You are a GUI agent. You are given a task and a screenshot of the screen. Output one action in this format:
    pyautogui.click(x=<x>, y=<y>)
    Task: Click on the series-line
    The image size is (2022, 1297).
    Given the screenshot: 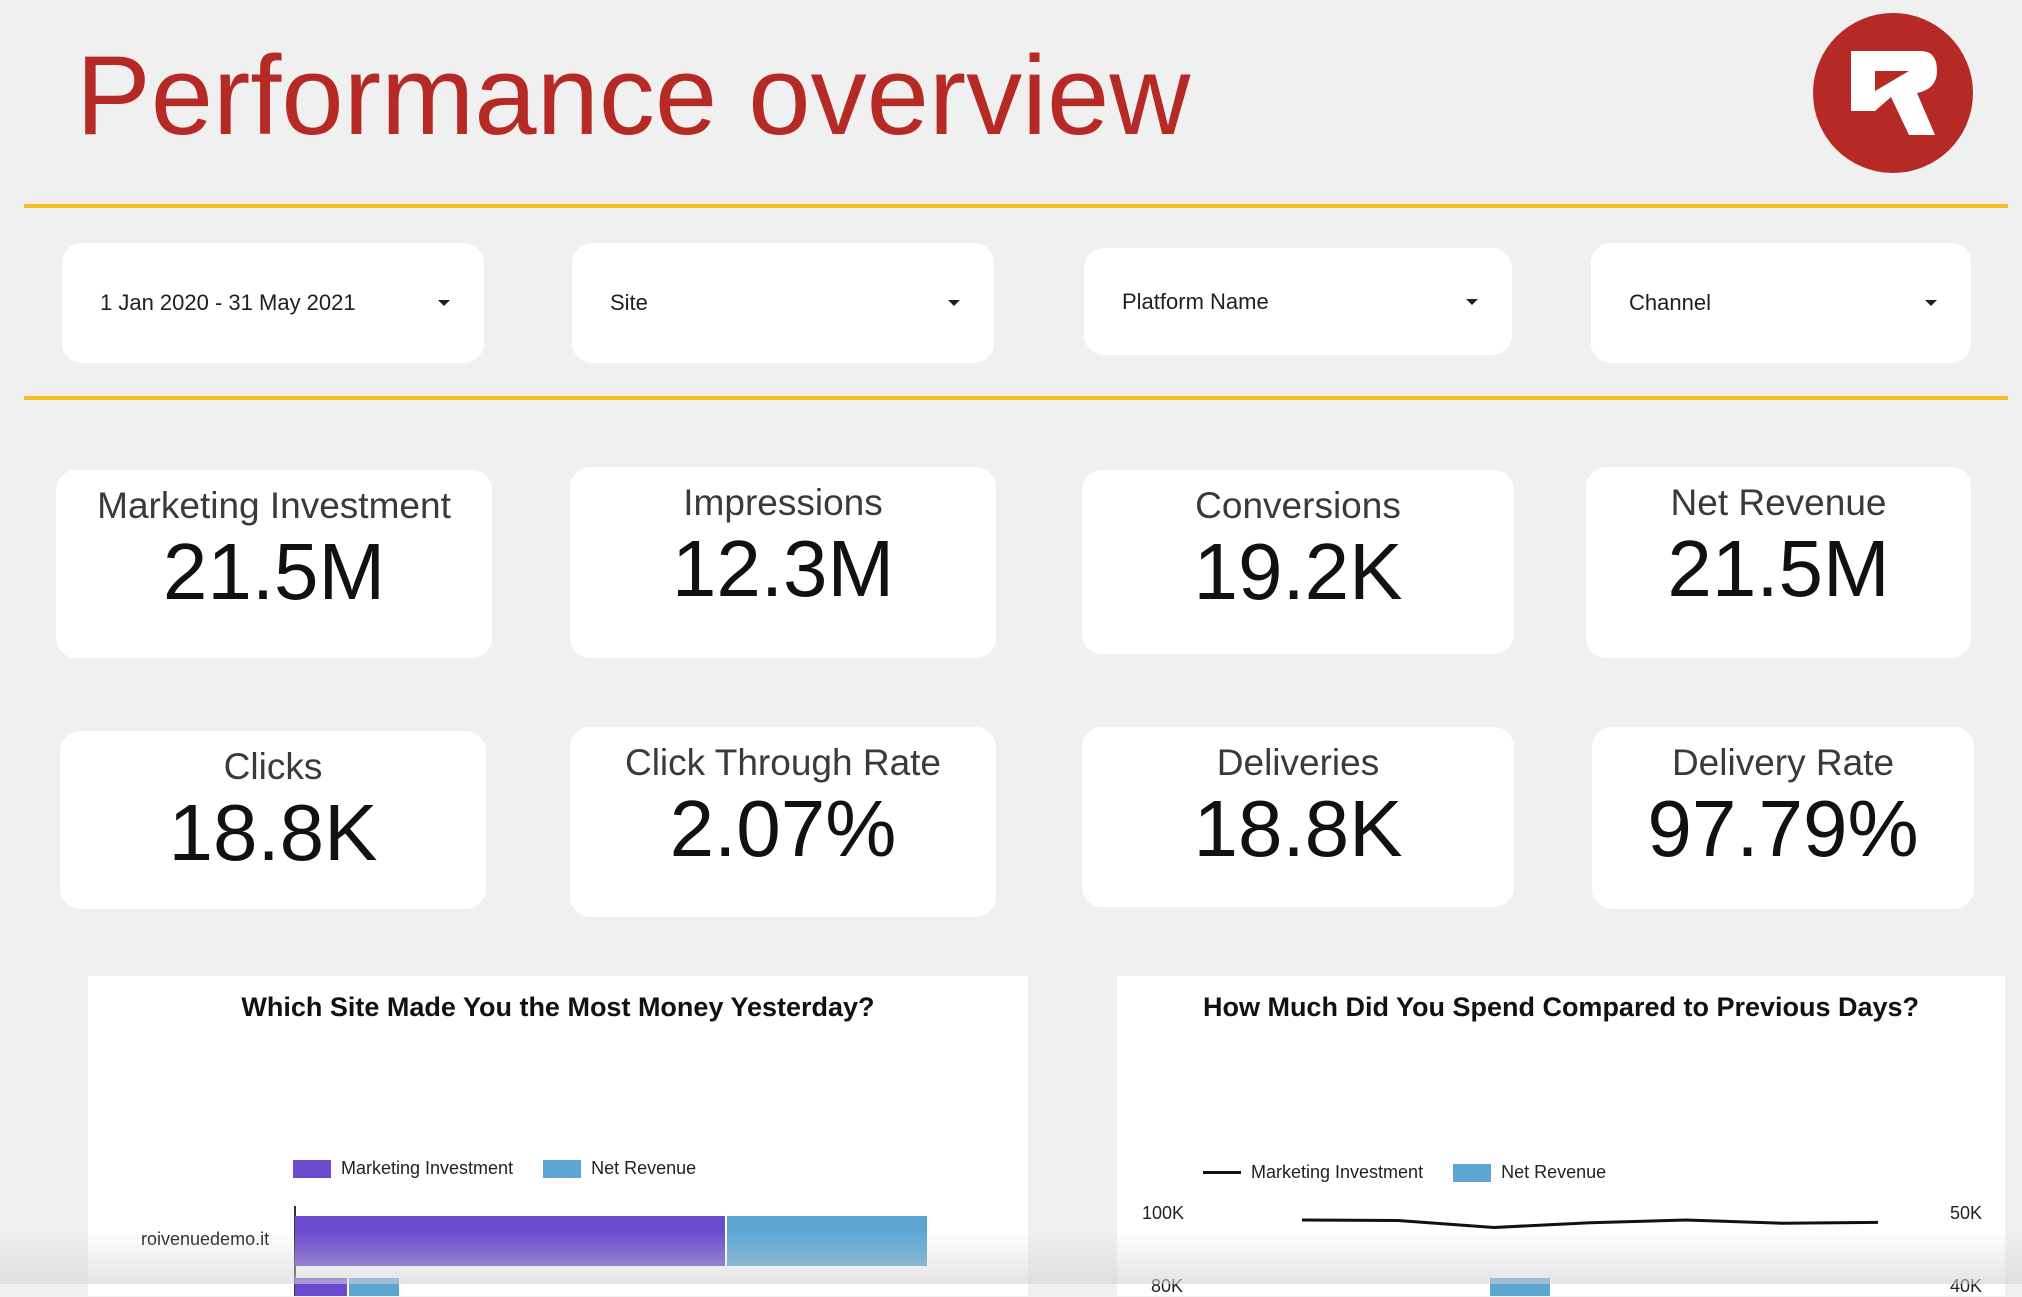 What is the action you would take?
    pyautogui.click(x=1590, y=1223)
    